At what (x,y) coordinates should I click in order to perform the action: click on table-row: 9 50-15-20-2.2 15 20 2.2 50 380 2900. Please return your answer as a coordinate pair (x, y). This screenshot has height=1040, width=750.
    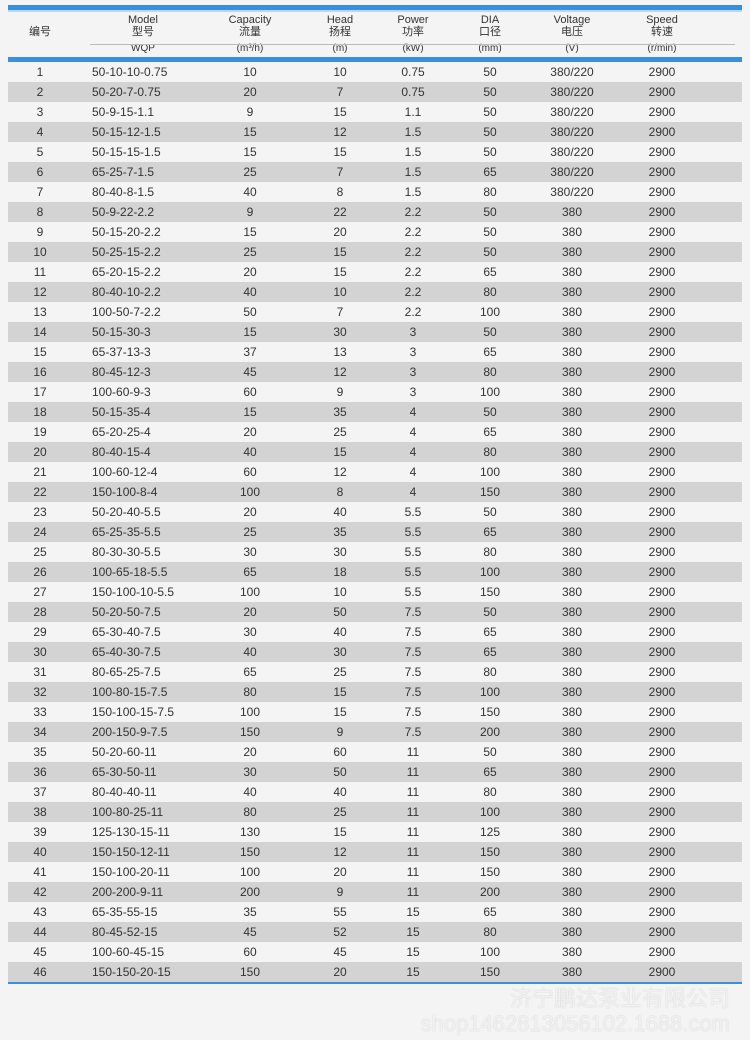
    Looking at the image, I should click on (375, 232).